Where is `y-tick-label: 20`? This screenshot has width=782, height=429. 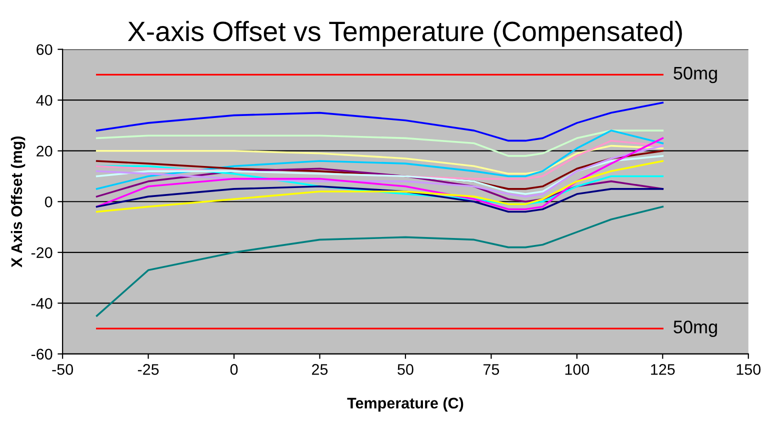
y-tick-label: 20 is located at coordinates (44, 151).